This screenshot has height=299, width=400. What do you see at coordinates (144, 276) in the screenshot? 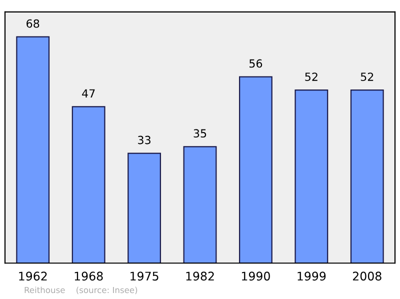
I see `x-tick-label: 1975` at bounding box center [144, 276].